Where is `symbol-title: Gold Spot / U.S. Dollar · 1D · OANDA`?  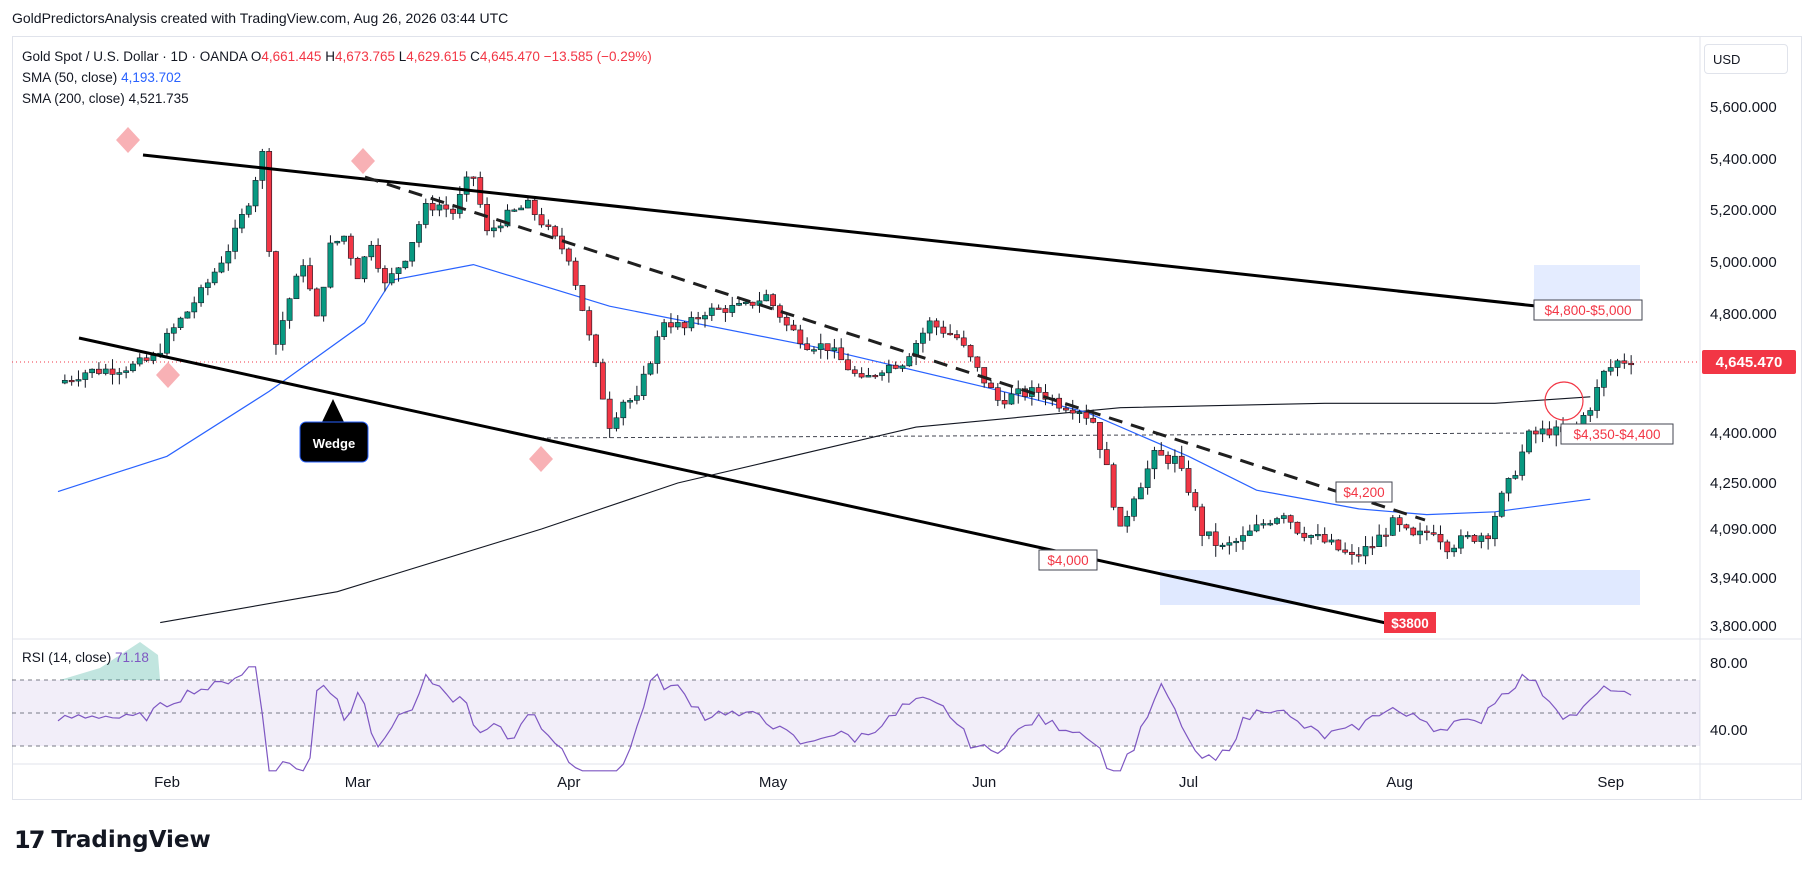
symbol-title: Gold Spot / U.S. Dollar · 1D · OANDA is located at coordinates (135, 56).